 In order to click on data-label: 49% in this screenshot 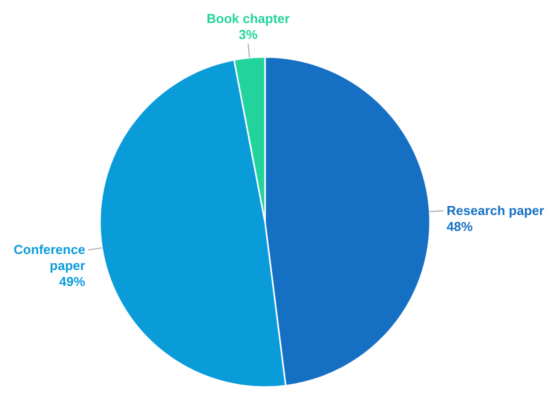, I will do `click(72, 281)`.